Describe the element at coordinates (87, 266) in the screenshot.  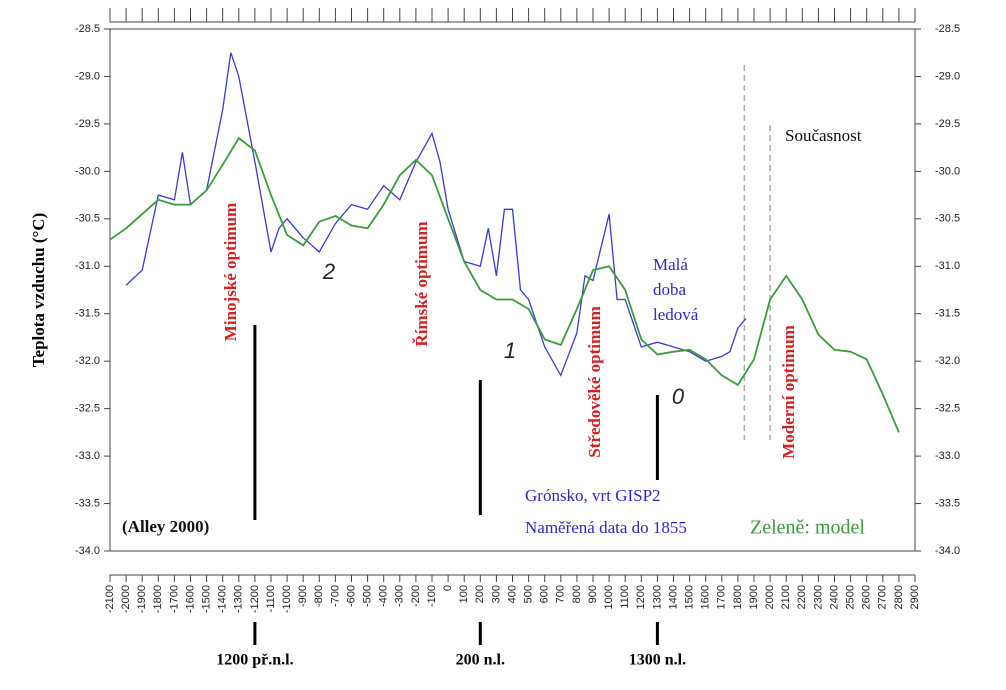
I see `y-tick-label: -31.0` at that location.